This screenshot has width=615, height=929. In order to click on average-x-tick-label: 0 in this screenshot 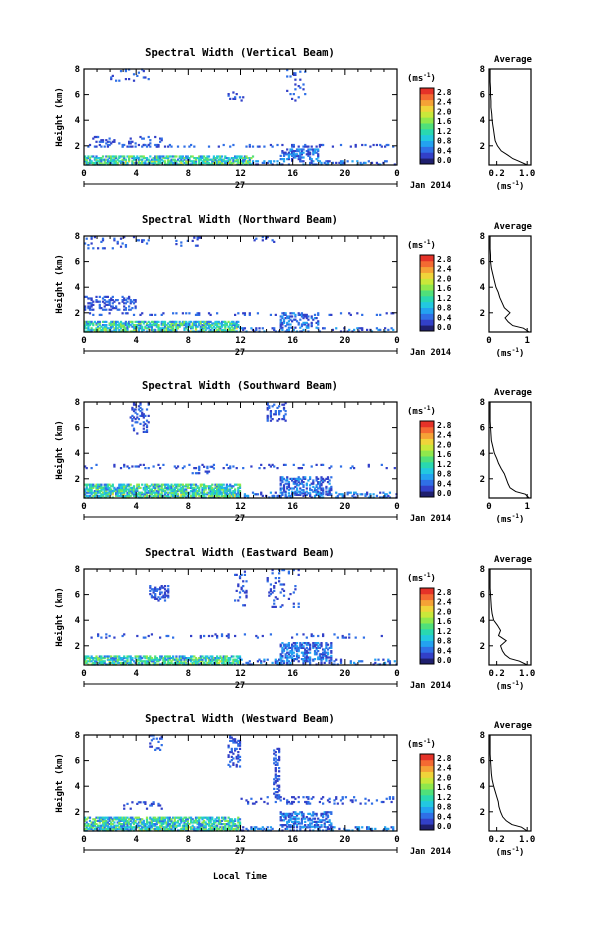, I will do `click(488, 341)`.